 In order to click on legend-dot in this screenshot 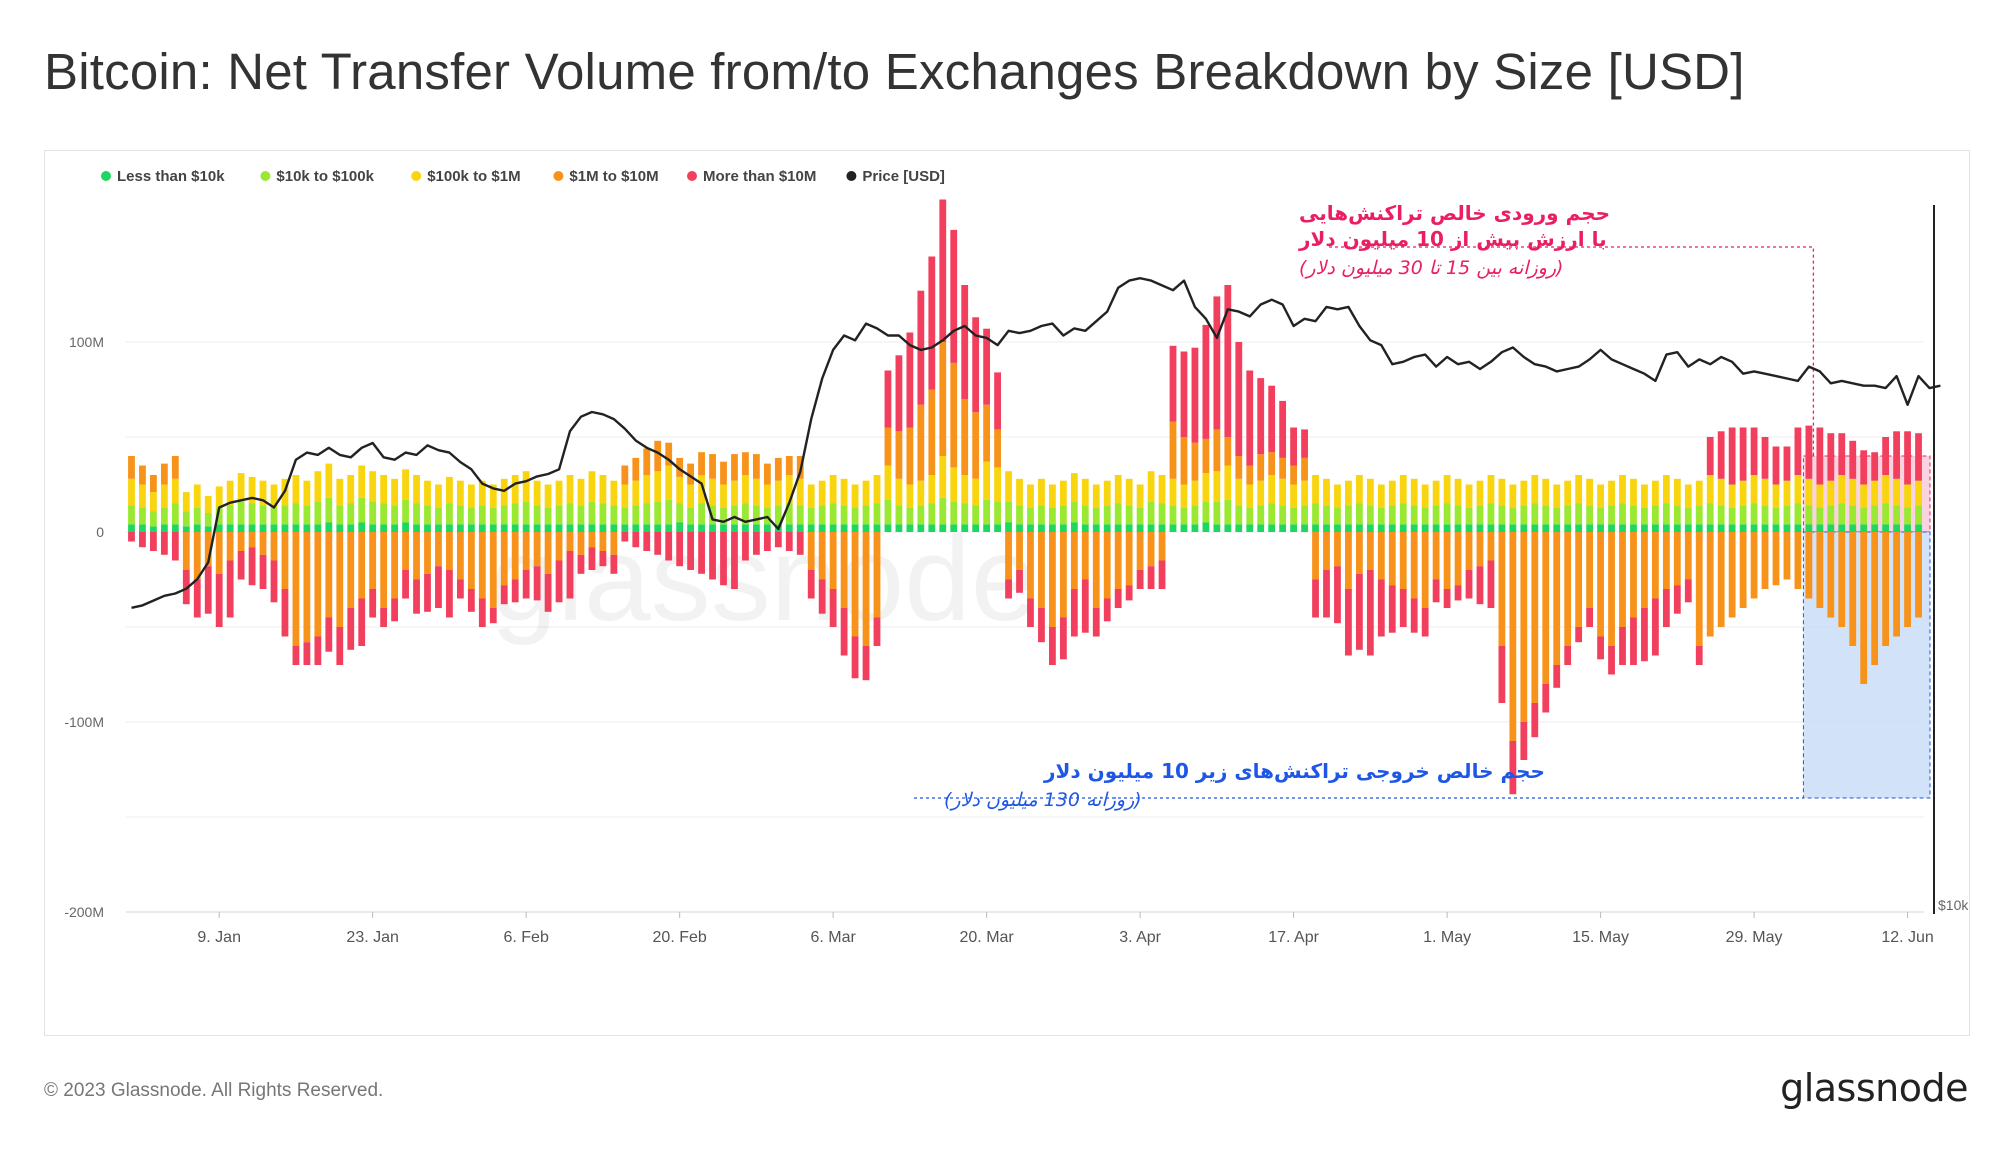, I will do `click(692, 176)`.